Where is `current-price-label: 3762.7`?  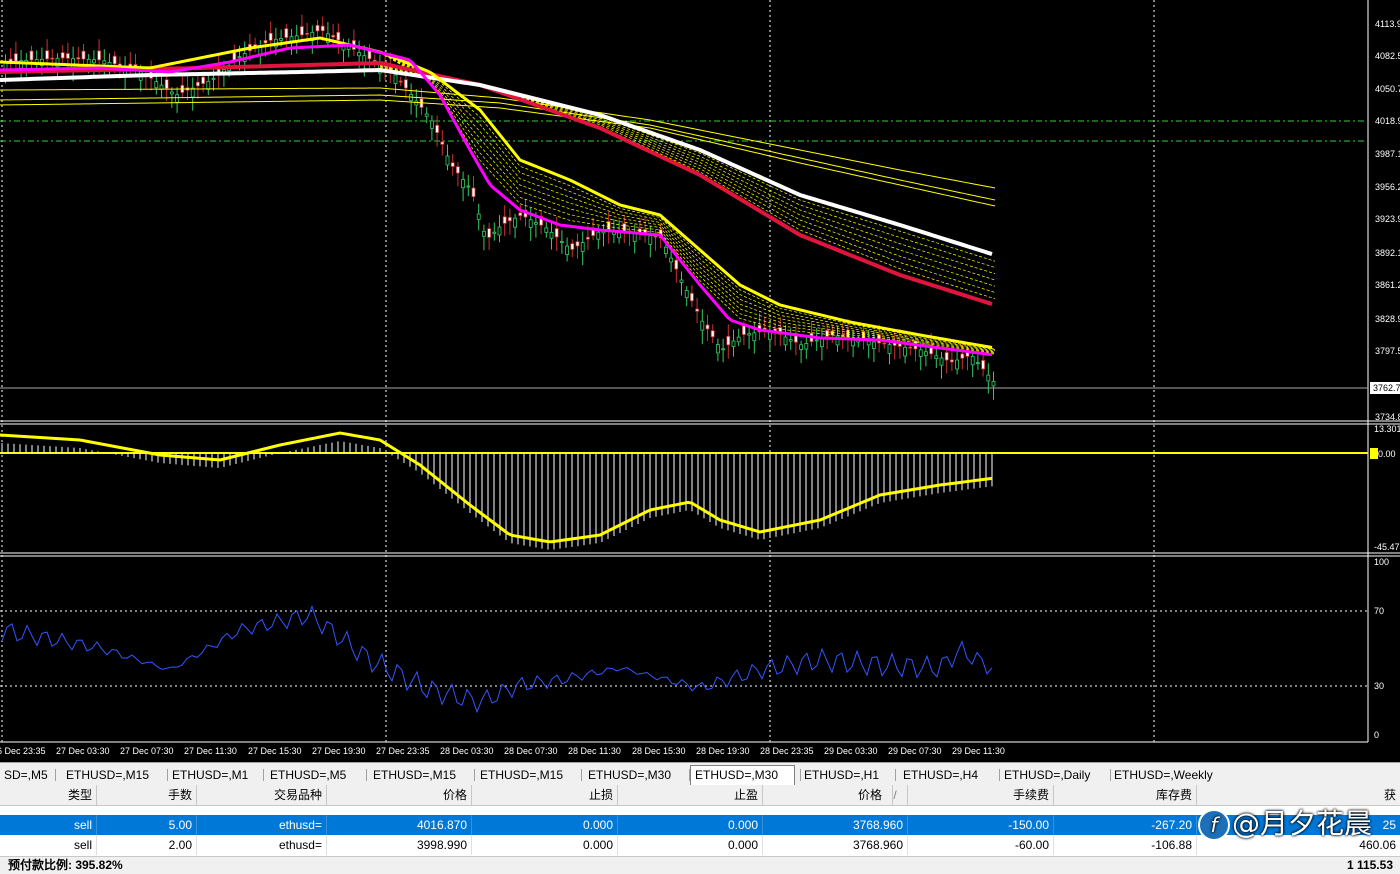
current-price-label: 3762.7 is located at coordinates (1386, 388).